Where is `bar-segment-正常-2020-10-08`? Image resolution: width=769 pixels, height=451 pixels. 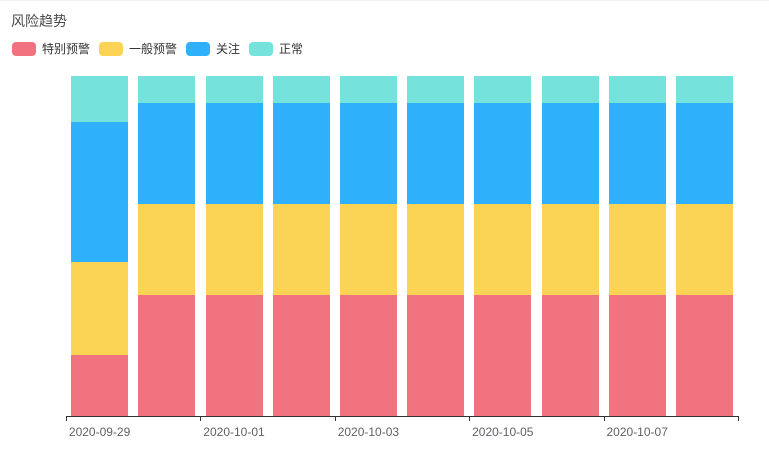 bar-segment-正常-2020-10-08 is located at coordinates (704, 89).